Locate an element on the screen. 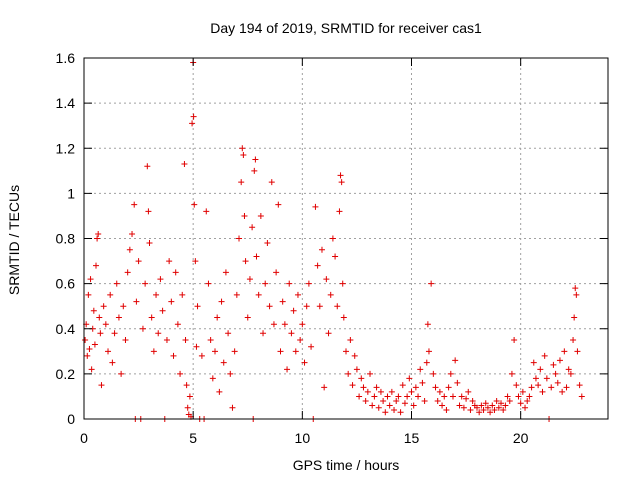  y-tick-label: 0.6 is located at coordinates (66, 284).